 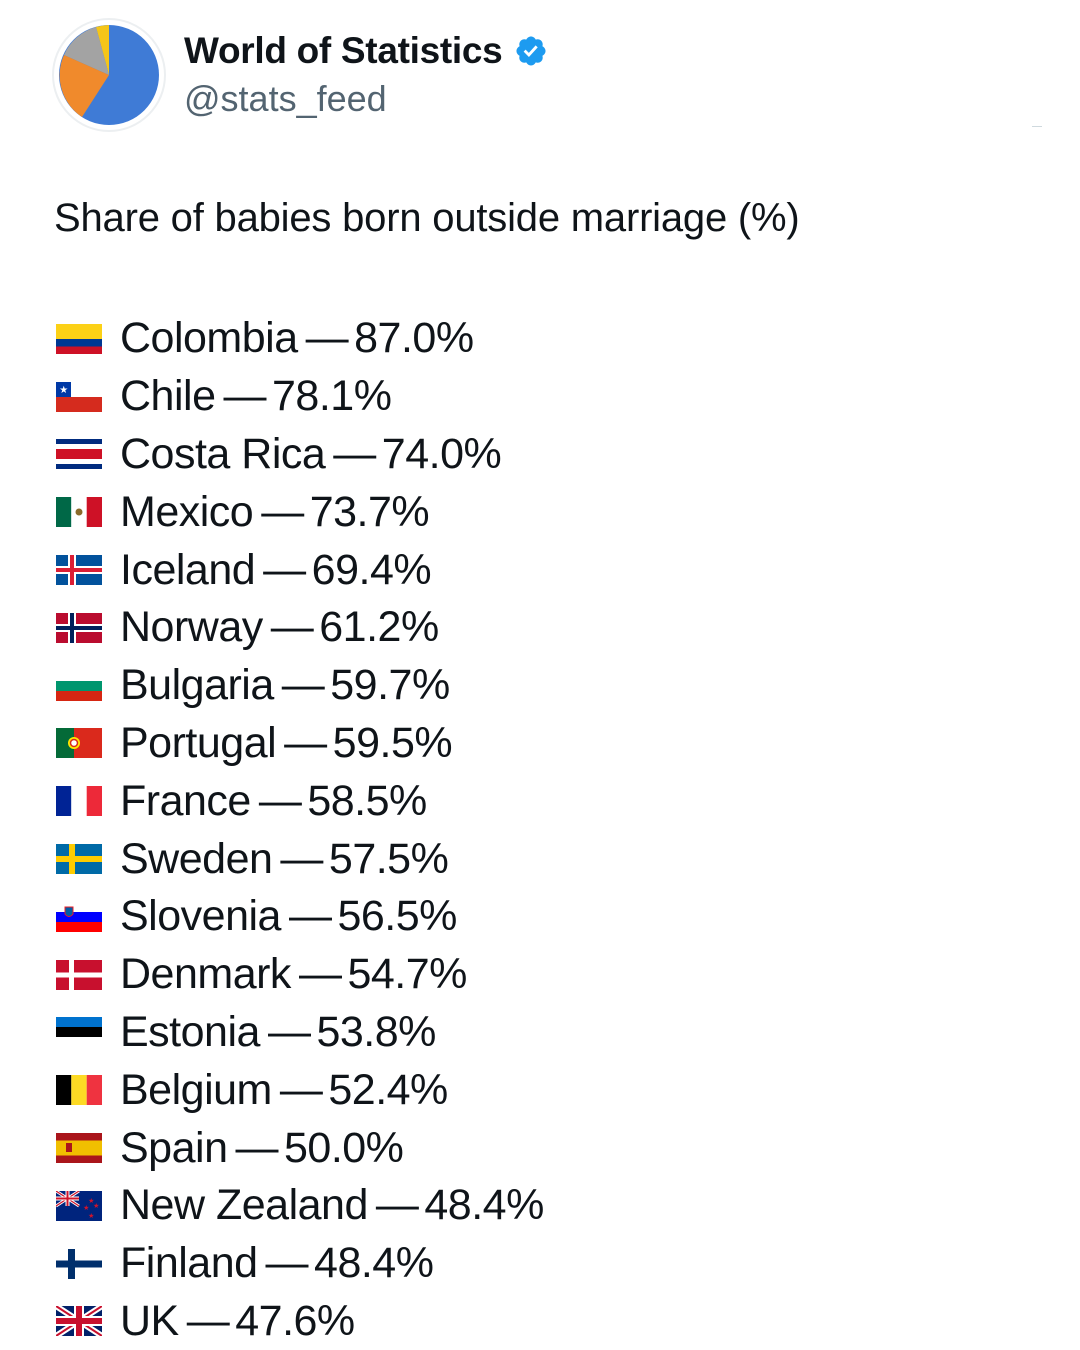 I want to click on value: 52.4%, so click(x=388, y=1089).